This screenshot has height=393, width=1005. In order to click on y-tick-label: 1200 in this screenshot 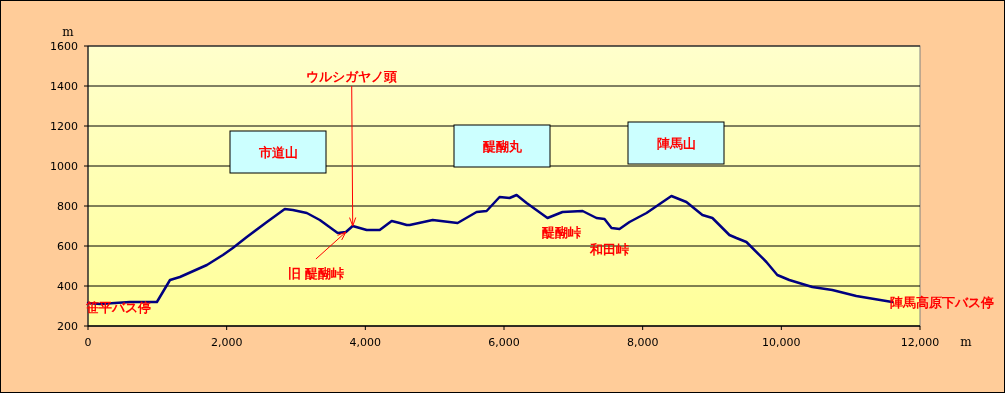, I will do `click(64, 126)`.